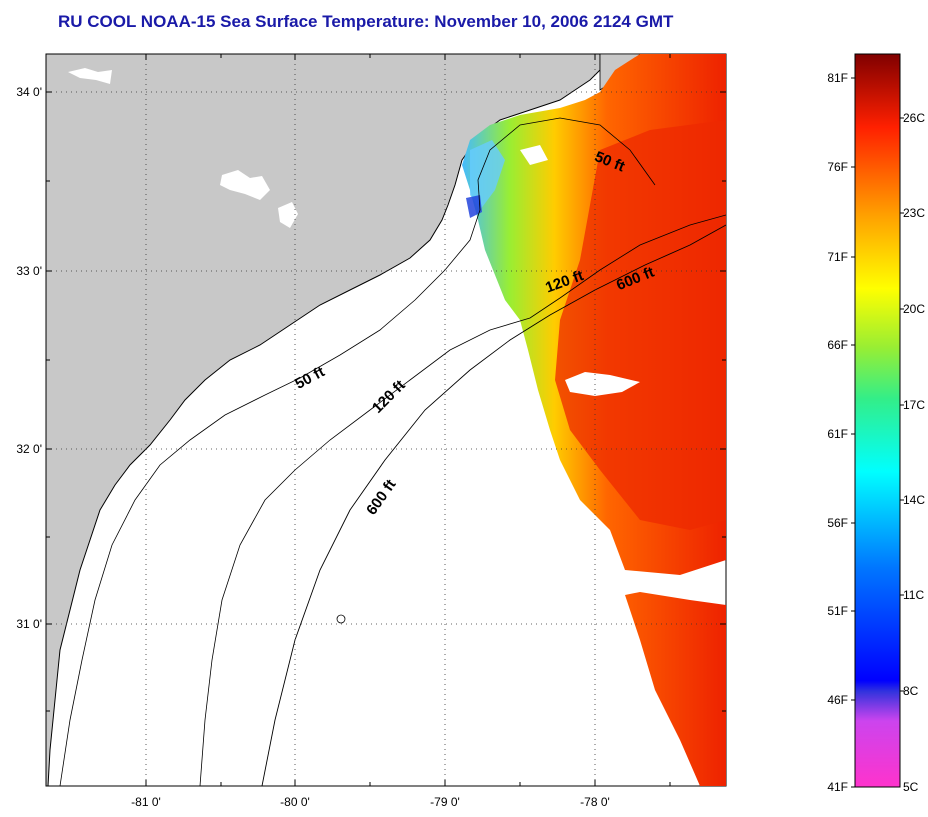 This screenshot has height=817, width=928. What do you see at coordinates (877, 420) in the screenshot?
I see `temperature-colorbar` at bounding box center [877, 420].